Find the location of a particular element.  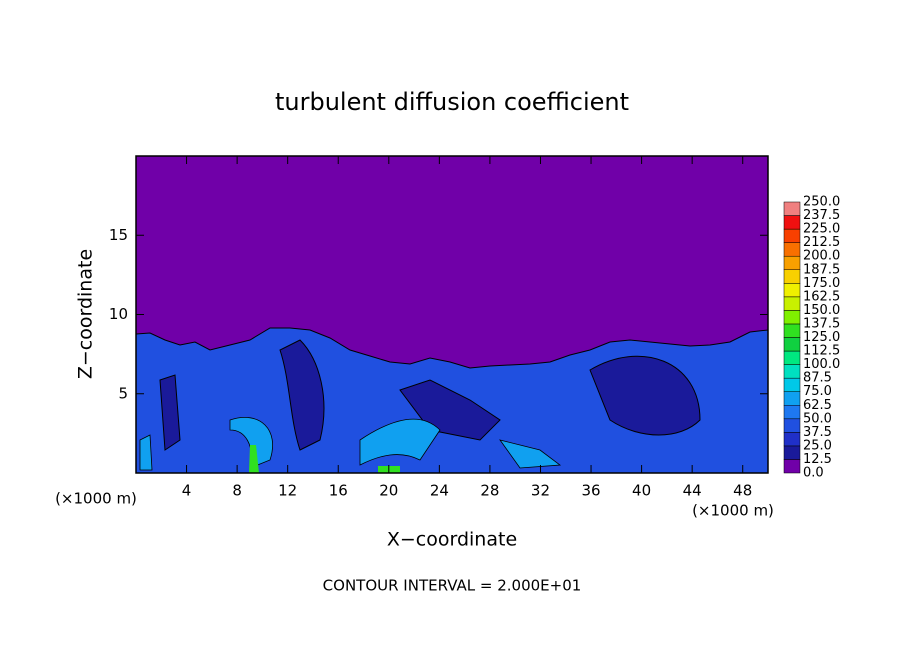

colorbar-label: 75.0 is located at coordinates (817, 391).